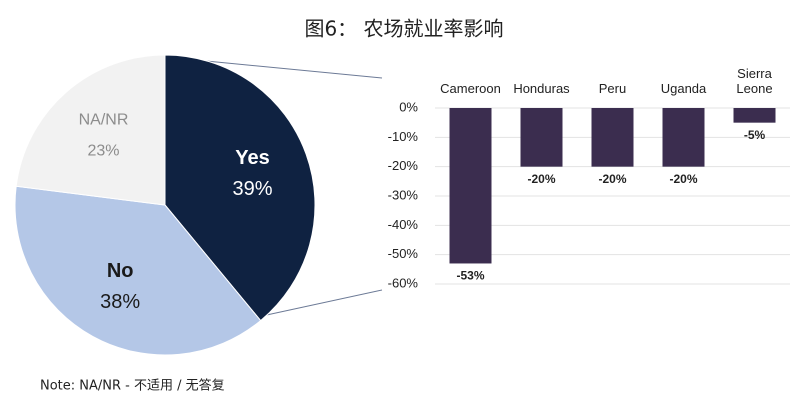  What do you see at coordinates (541, 88) in the screenshot?
I see `x-tick-label: Honduras` at bounding box center [541, 88].